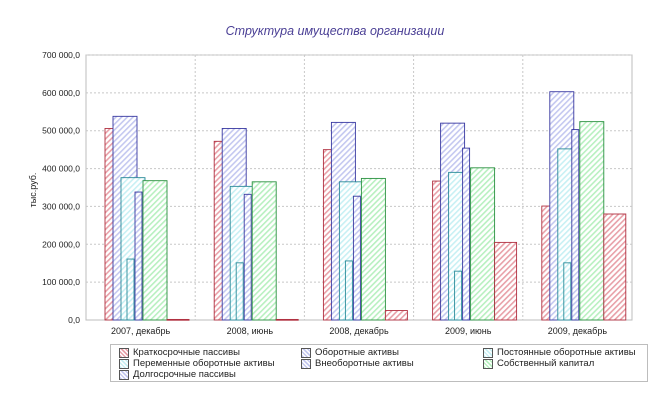  I want to click on legend-item: Переменные оборотные активы, so click(197, 363).